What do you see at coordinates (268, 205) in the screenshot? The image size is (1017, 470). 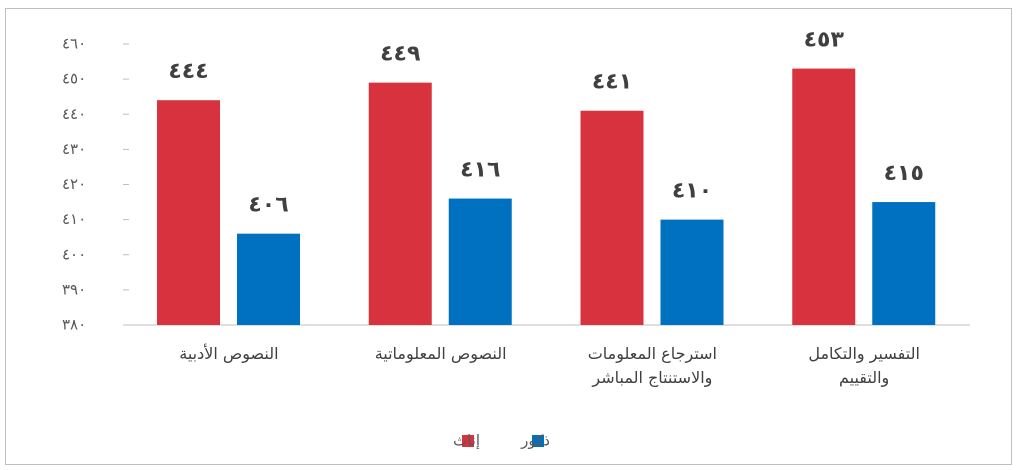 I see `data-label: ٤٠٦` at bounding box center [268, 205].